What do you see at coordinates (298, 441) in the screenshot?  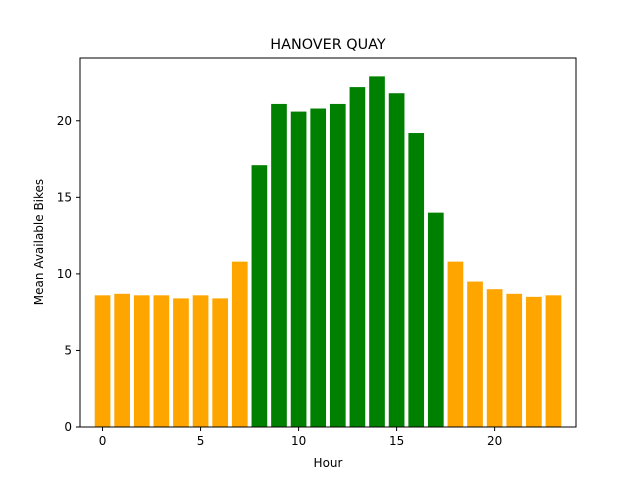 I see `x-tick-label: 10` at bounding box center [298, 441].